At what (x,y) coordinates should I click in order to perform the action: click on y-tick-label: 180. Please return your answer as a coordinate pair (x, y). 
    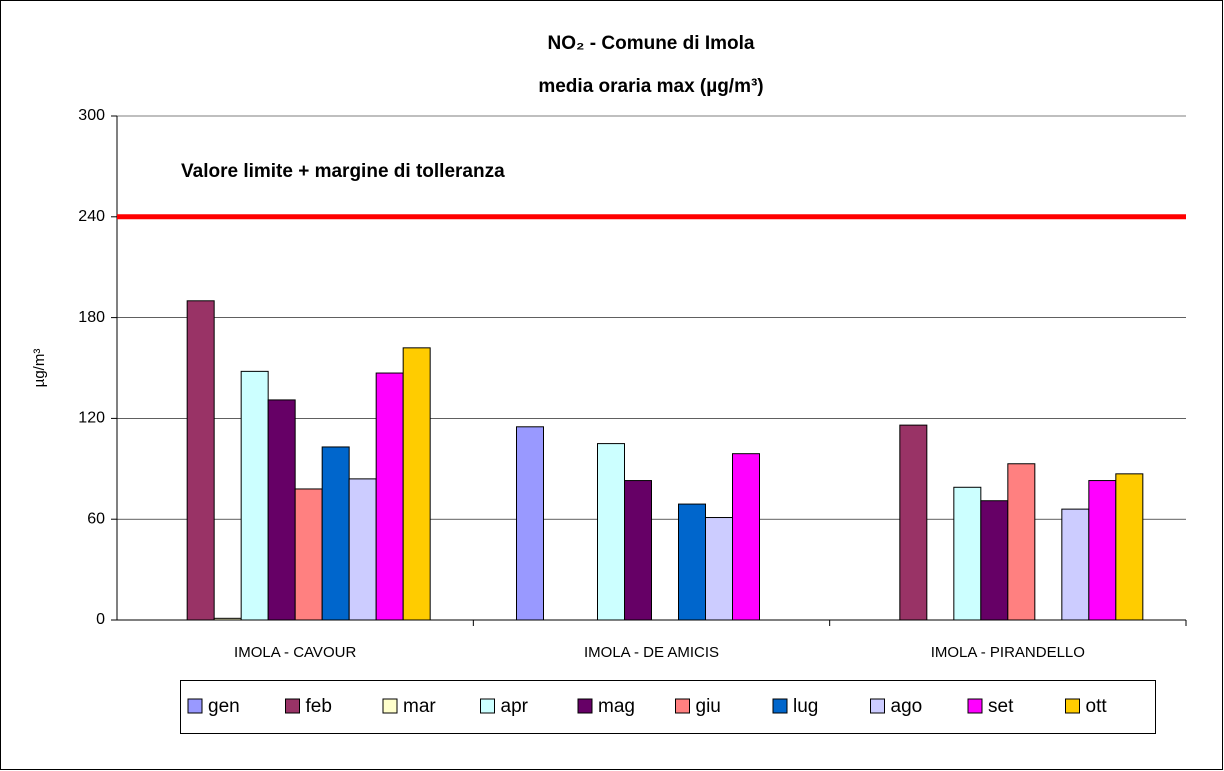
    Looking at the image, I should click on (91, 317).